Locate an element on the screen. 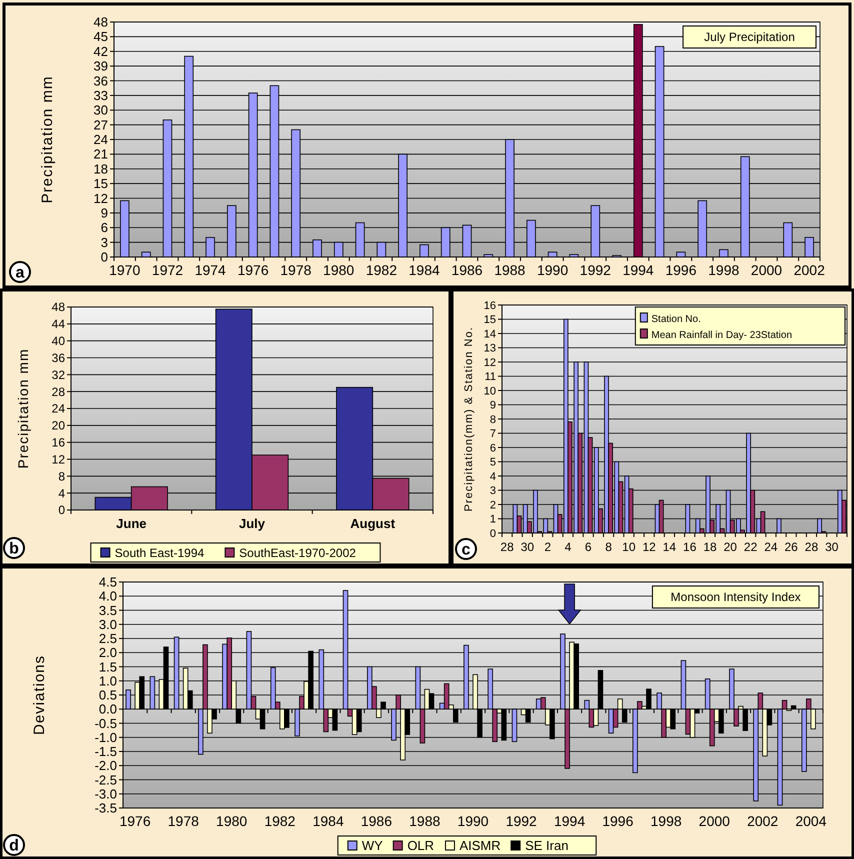  y-tick-label: 14 is located at coordinates (490, 334).